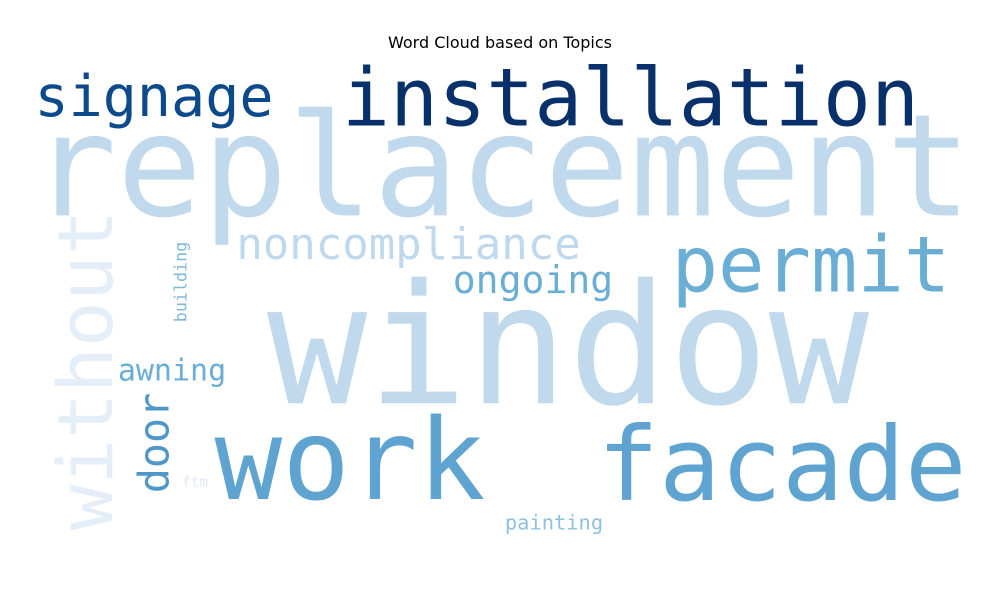  What do you see at coordinates (350, 460) in the screenshot?
I see `word-work: work` at bounding box center [350, 460].